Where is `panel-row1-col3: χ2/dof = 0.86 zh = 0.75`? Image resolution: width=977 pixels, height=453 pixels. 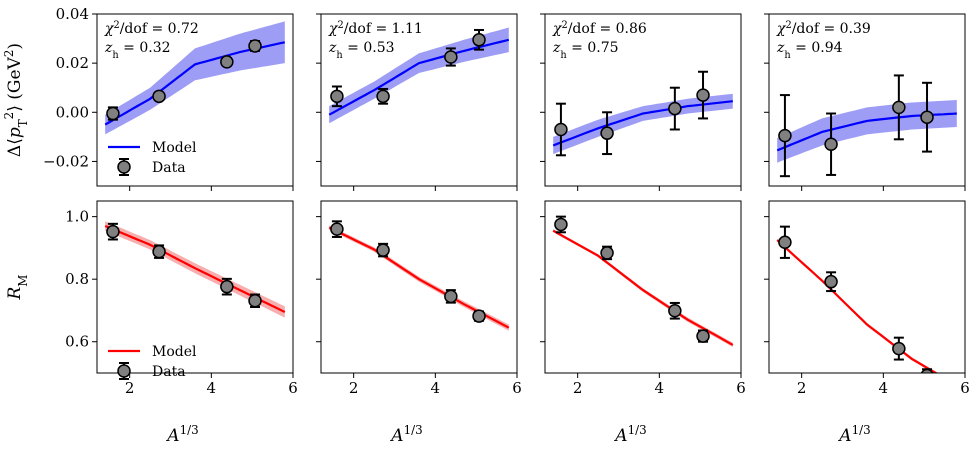
panel-row1-col3: χ2/dof = 0.86 zh = 0.75 is located at coordinates (641, 102).